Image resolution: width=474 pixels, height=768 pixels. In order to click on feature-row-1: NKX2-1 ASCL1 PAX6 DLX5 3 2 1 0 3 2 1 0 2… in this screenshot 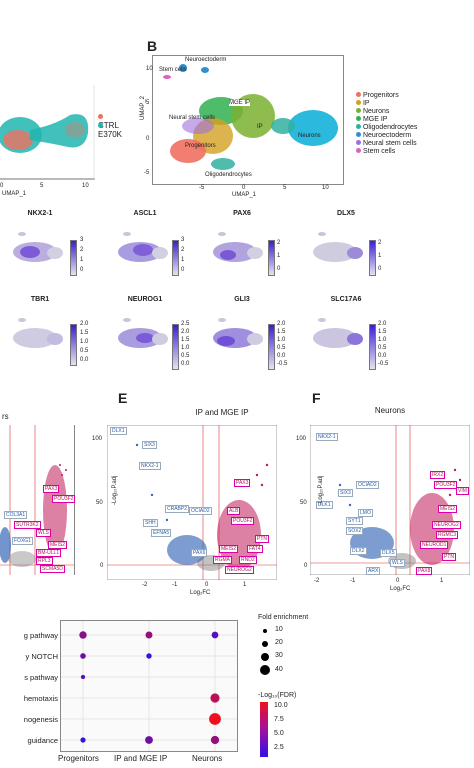, I will do `click(237, 247)`.